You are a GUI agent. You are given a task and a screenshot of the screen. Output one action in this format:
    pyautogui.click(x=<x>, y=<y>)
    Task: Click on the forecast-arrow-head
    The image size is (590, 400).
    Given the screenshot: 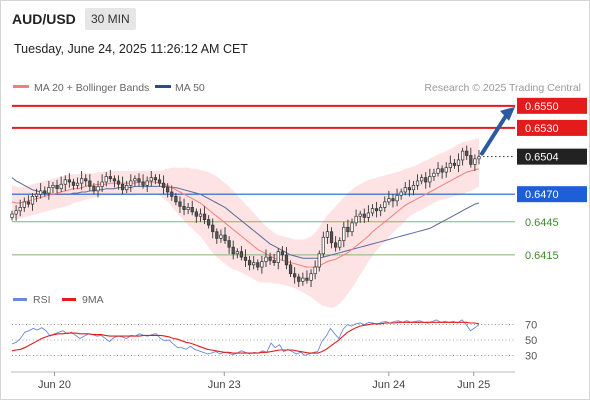 What is the action you would take?
    pyautogui.click(x=507, y=113)
    